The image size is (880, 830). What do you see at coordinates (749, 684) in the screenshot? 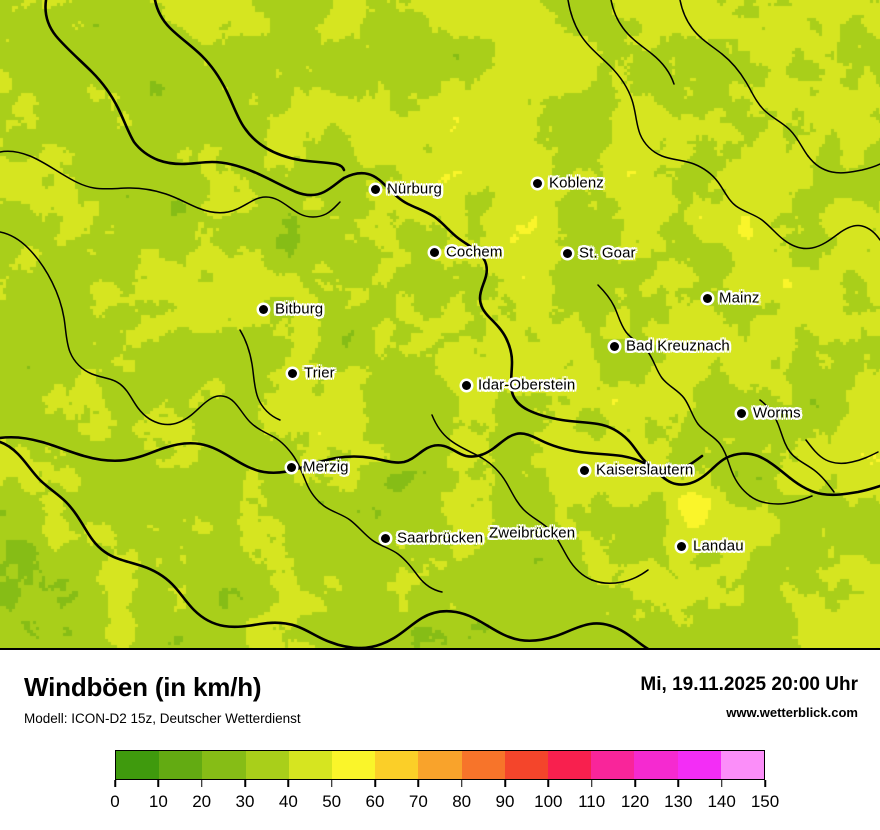
I see `forecast-timestamp: Mi, 19.11.2025 20:00 Uhr` at bounding box center [749, 684].